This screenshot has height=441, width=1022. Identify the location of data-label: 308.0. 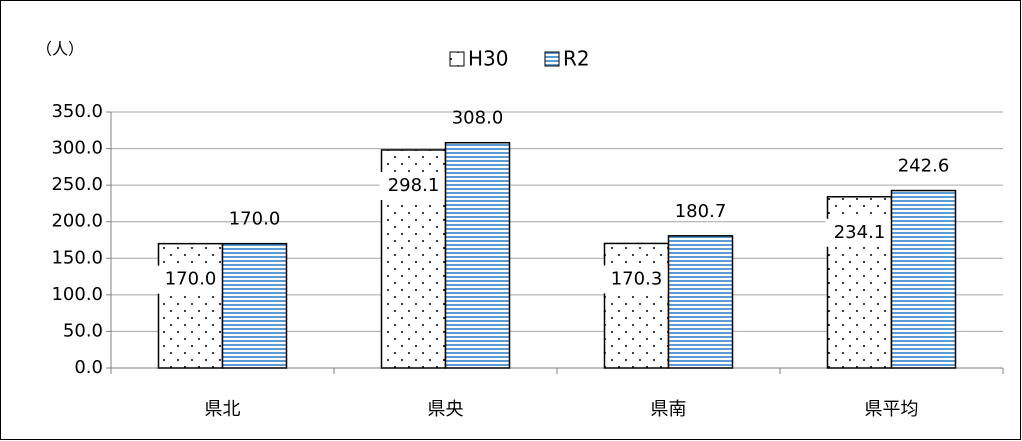
(478, 118).